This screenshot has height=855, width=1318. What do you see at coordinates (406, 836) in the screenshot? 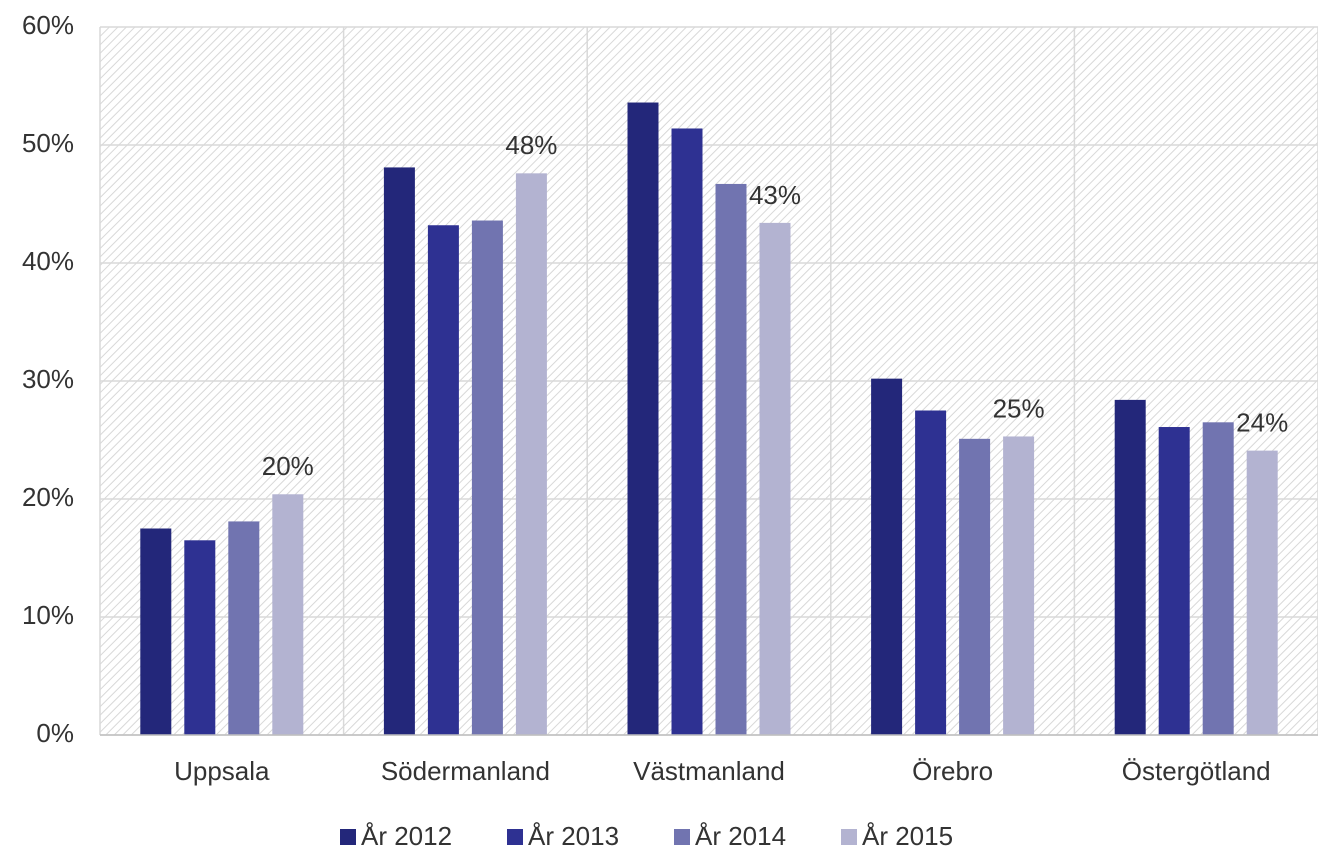
I see `legend-label: År 2012` at bounding box center [406, 836].